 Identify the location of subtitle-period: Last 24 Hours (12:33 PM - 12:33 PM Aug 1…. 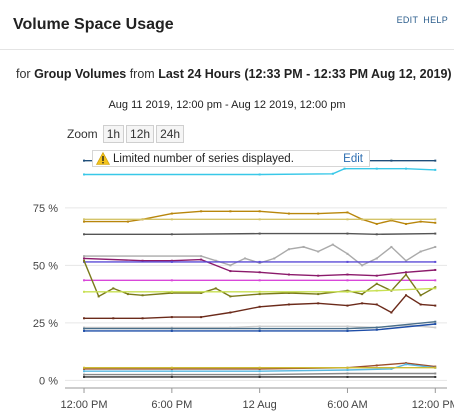
(305, 74).